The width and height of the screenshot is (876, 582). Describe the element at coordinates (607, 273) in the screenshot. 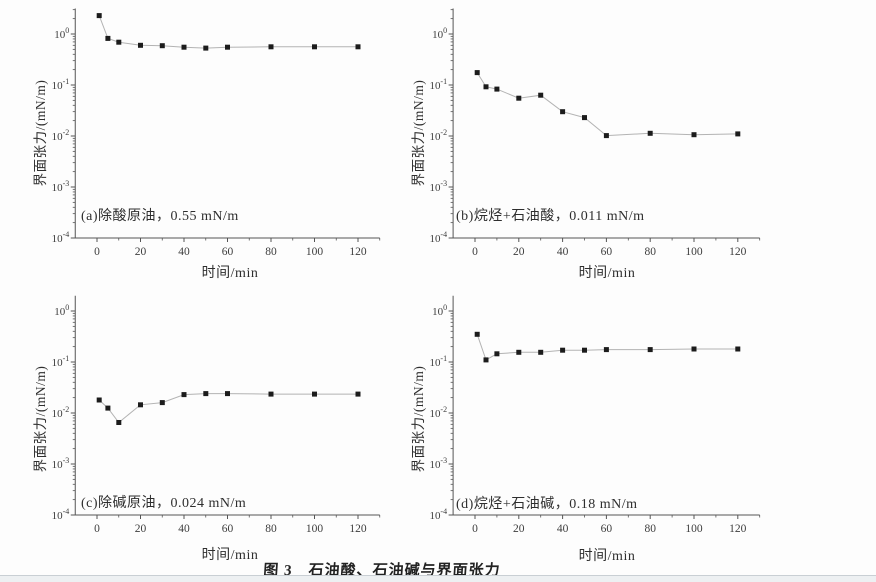

I see `panel-b-xaxis-label: 时间/min` at that location.